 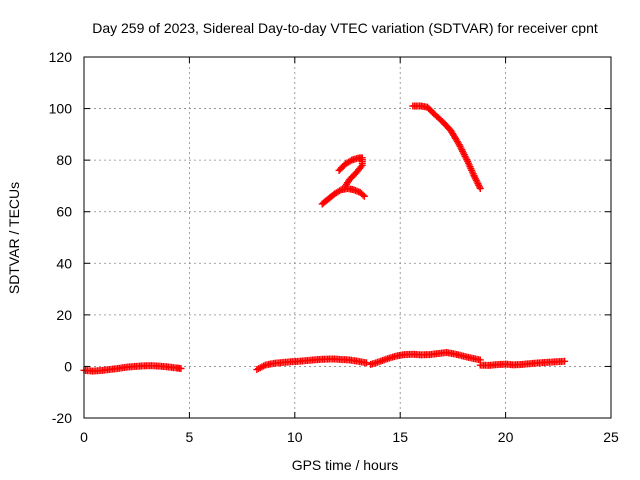 I want to click on x-tick-label: 25, so click(x=611, y=437).